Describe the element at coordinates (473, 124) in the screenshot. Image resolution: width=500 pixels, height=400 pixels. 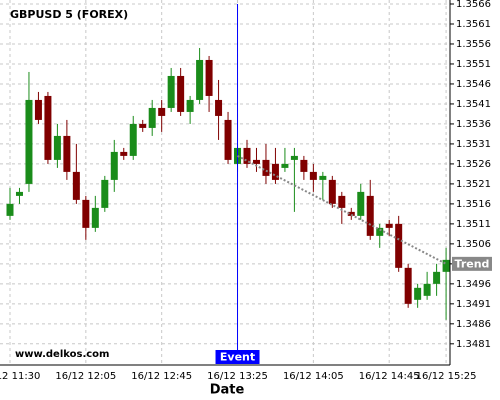
I see `y-tick-label: 1.3536` at that location.